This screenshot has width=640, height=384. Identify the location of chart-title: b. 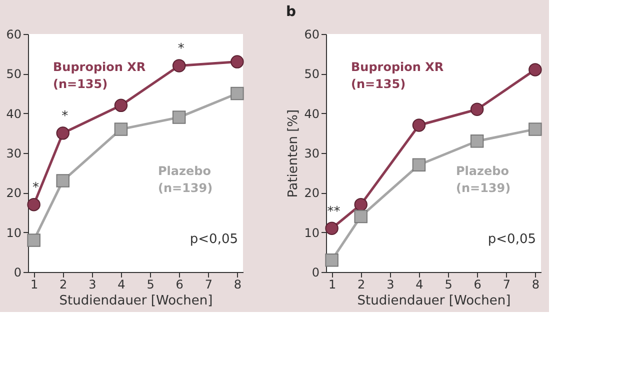
(291, 12).